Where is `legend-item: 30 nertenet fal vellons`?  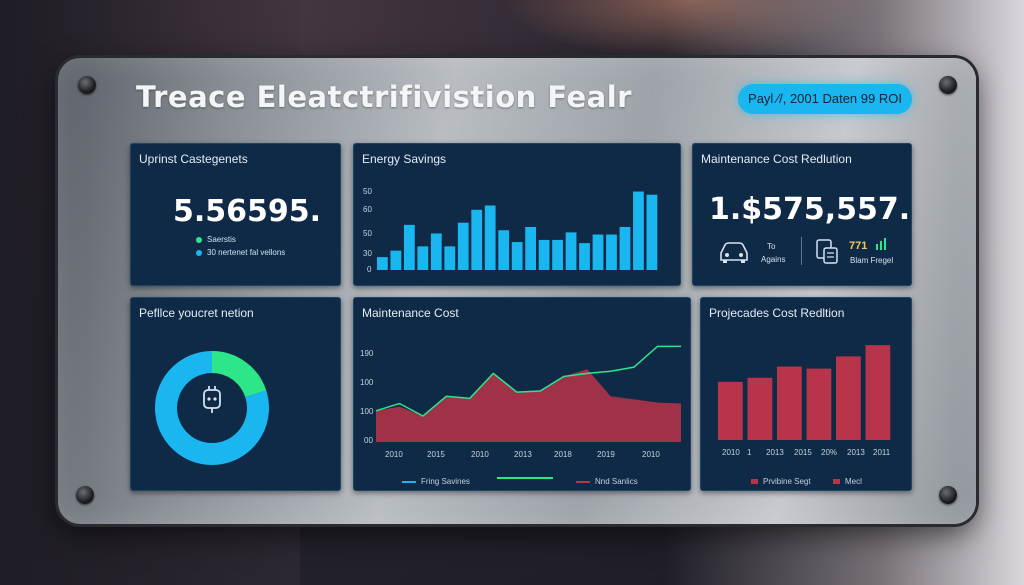 legend-item: 30 nertenet fal vellons is located at coordinates (240, 252).